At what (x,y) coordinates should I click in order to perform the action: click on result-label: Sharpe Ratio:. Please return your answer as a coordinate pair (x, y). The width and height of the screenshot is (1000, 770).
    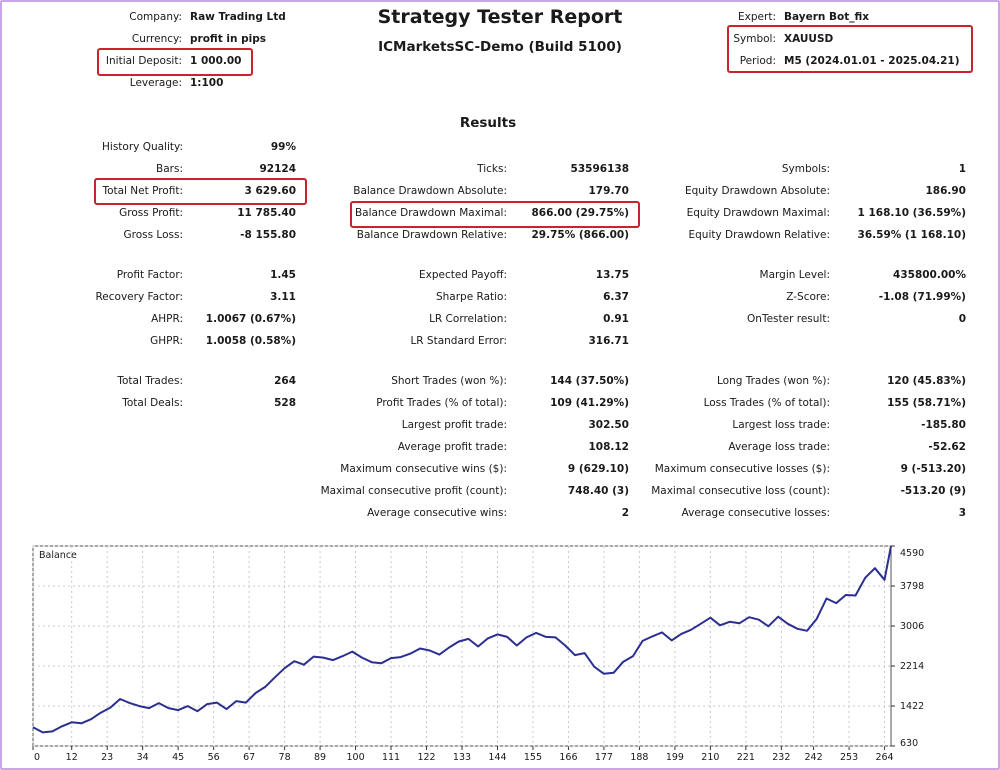
    Looking at the image, I should click on (471, 297).